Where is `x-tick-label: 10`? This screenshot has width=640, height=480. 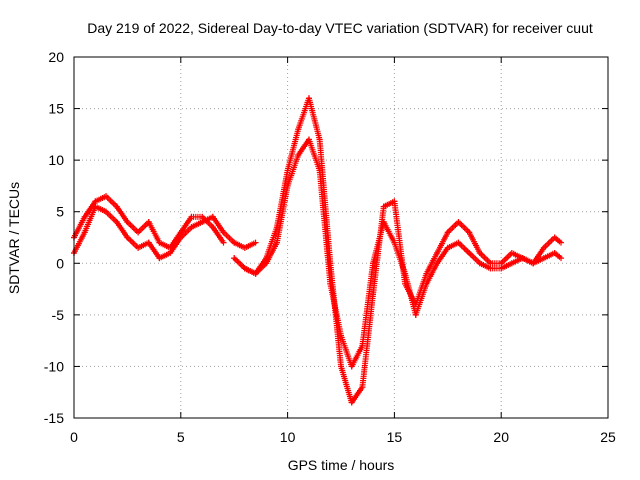
x-tick-label: 10 is located at coordinates (288, 437).